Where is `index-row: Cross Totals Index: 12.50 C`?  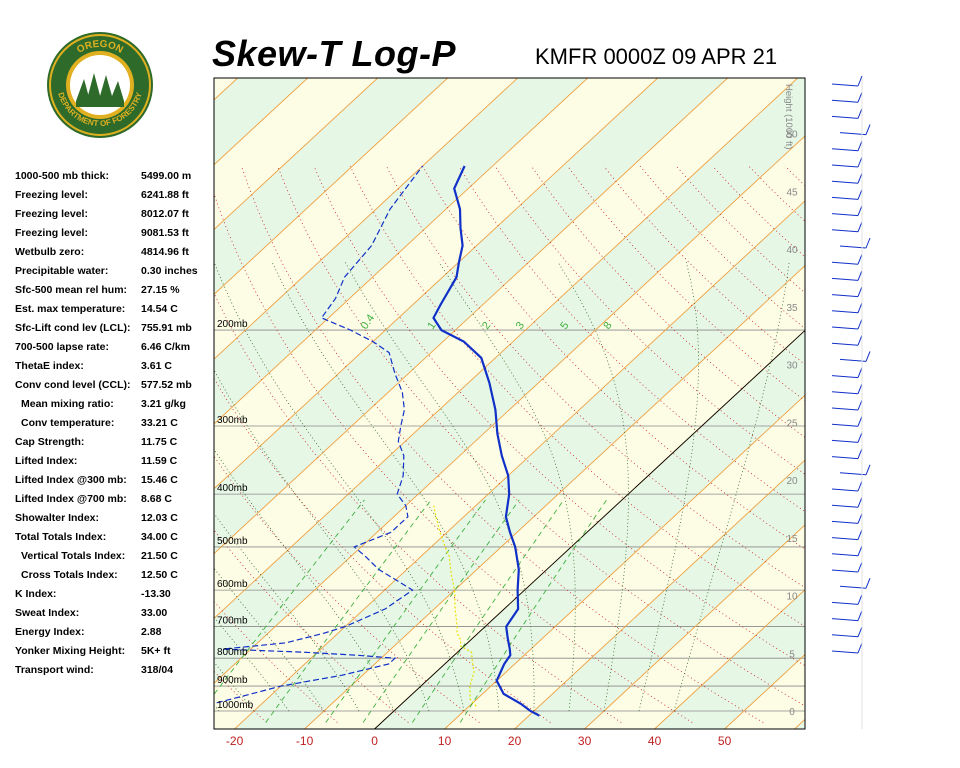 index-row: Cross Totals Index: 12.50 C is located at coordinates (115, 576).